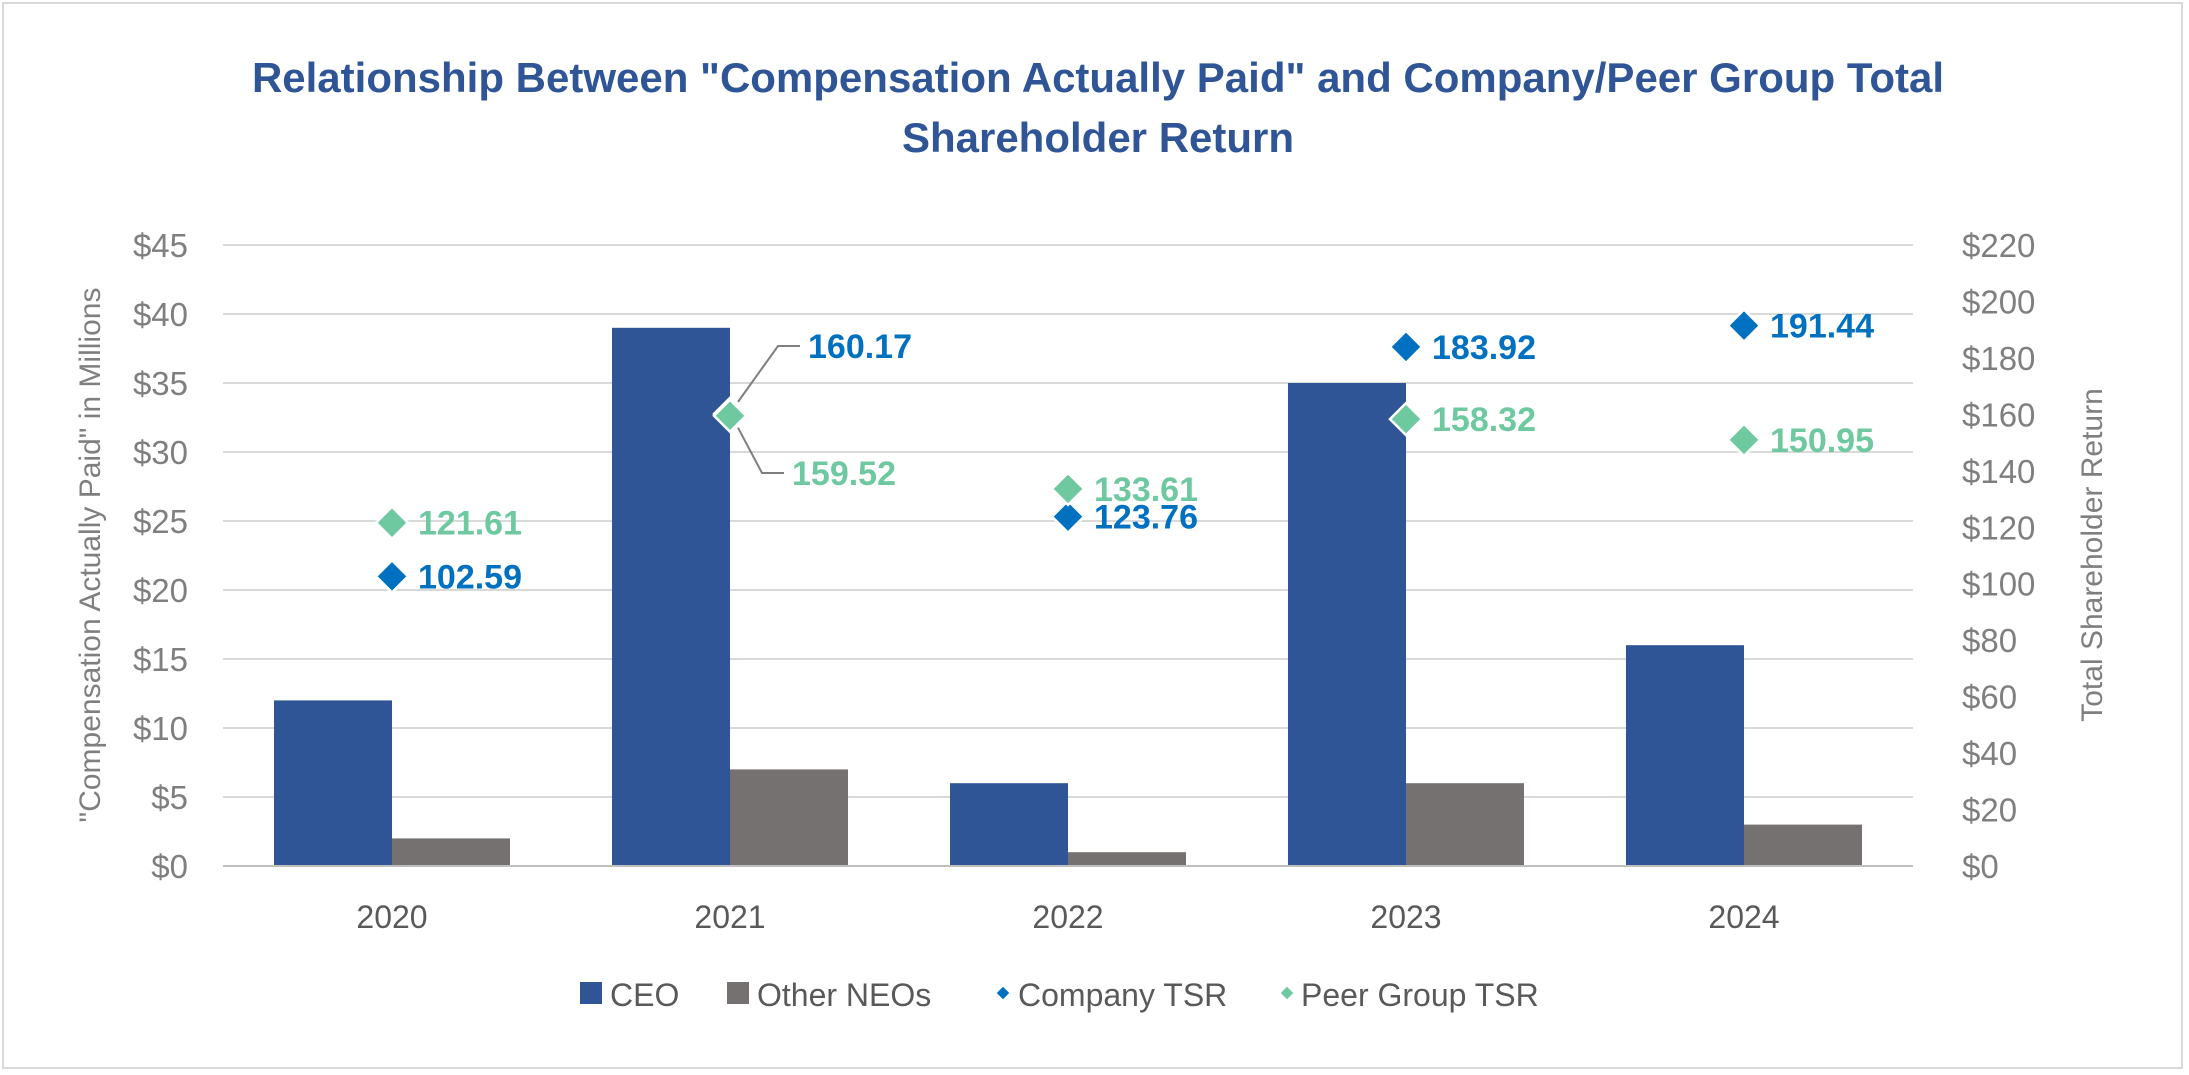 This screenshot has height=1075, width=2189. What do you see at coordinates (1146, 518) in the screenshot?
I see `company-tsr-data-label: 123.76` at bounding box center [1146, 518].